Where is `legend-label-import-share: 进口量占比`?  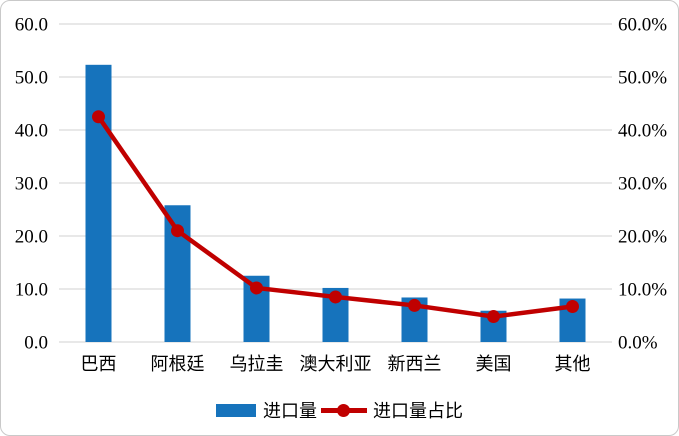 legend-label-import-share: 进口量占比 is located at coordinates (418, 411).